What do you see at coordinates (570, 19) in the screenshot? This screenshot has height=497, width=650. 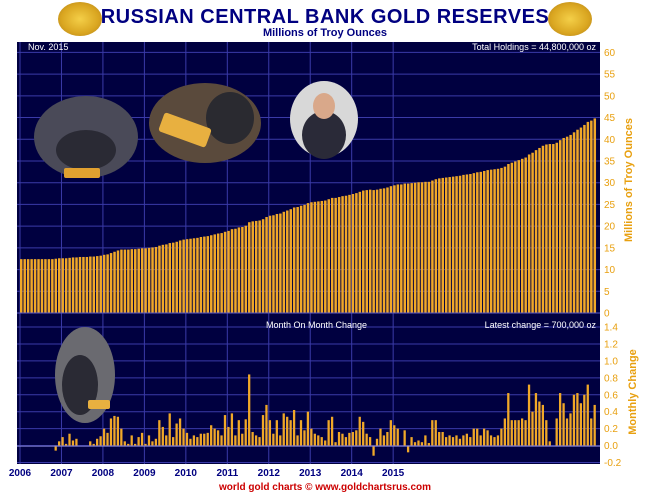 I see `coat-of-arms-right-icon` at bounding box center [570, 19].